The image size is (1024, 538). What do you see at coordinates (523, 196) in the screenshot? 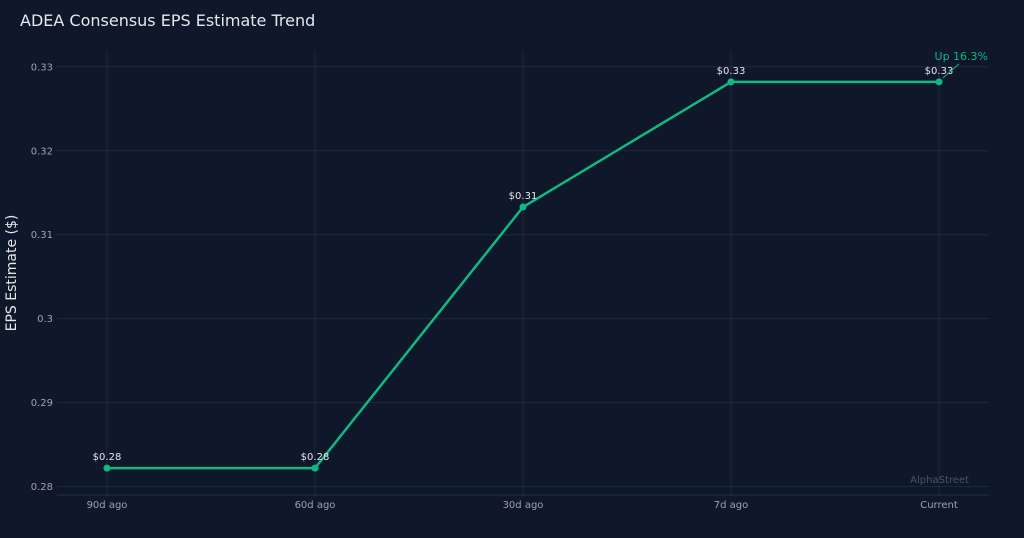
I see `data-label: $0.31` at bounding box center [523, 196].